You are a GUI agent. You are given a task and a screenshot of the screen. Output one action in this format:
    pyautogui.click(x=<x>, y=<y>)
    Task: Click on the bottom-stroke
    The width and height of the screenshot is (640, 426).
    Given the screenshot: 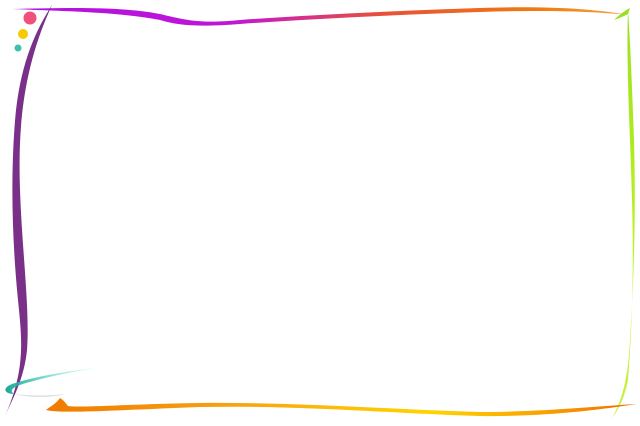 What is the action you would take?
    pyautogui.click(x=341, y=407)
    